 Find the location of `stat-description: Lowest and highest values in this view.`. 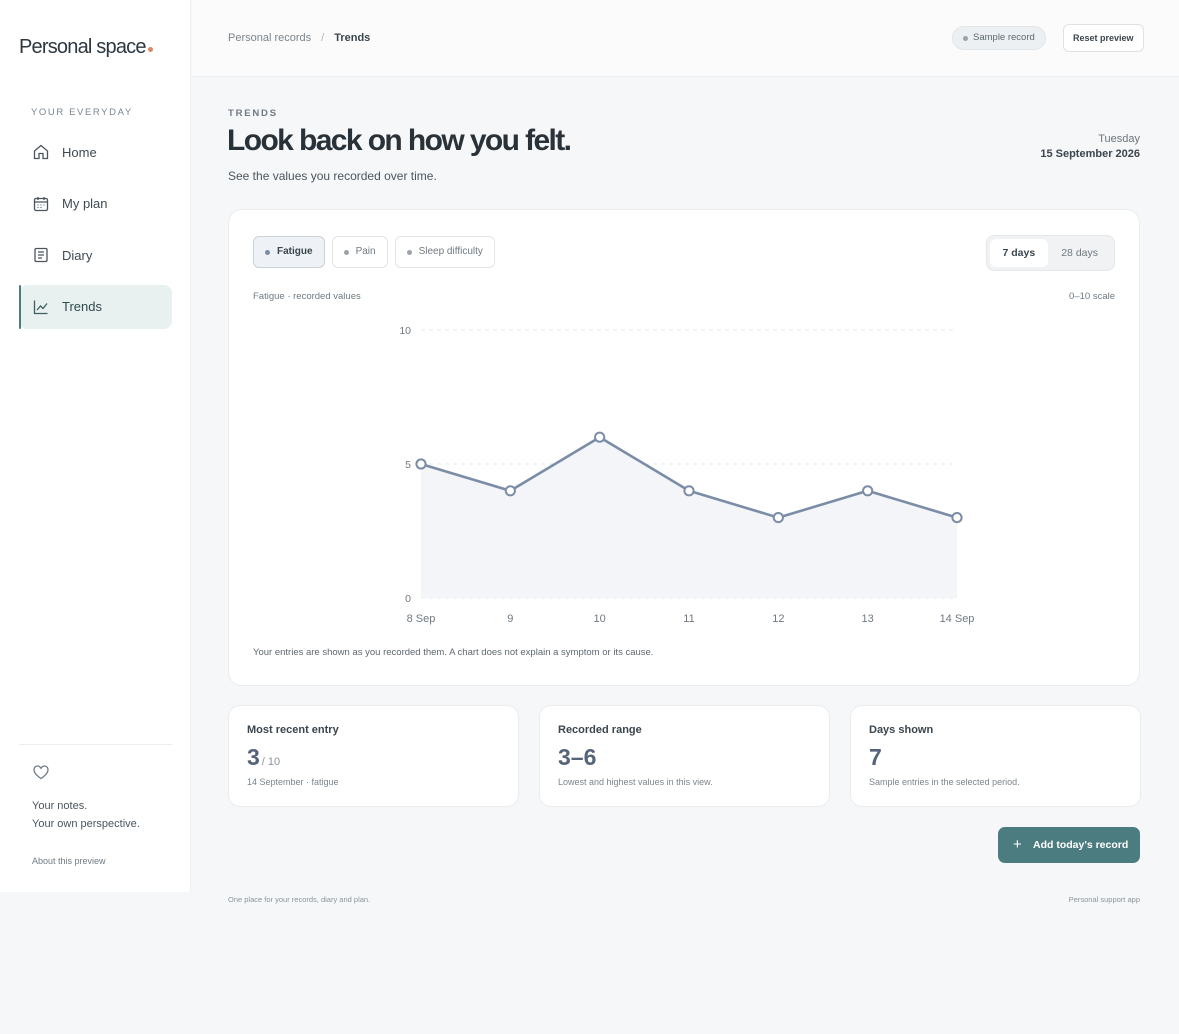

stat-description: Lowest and highest values in this view. is located at coordinates (635, 782).